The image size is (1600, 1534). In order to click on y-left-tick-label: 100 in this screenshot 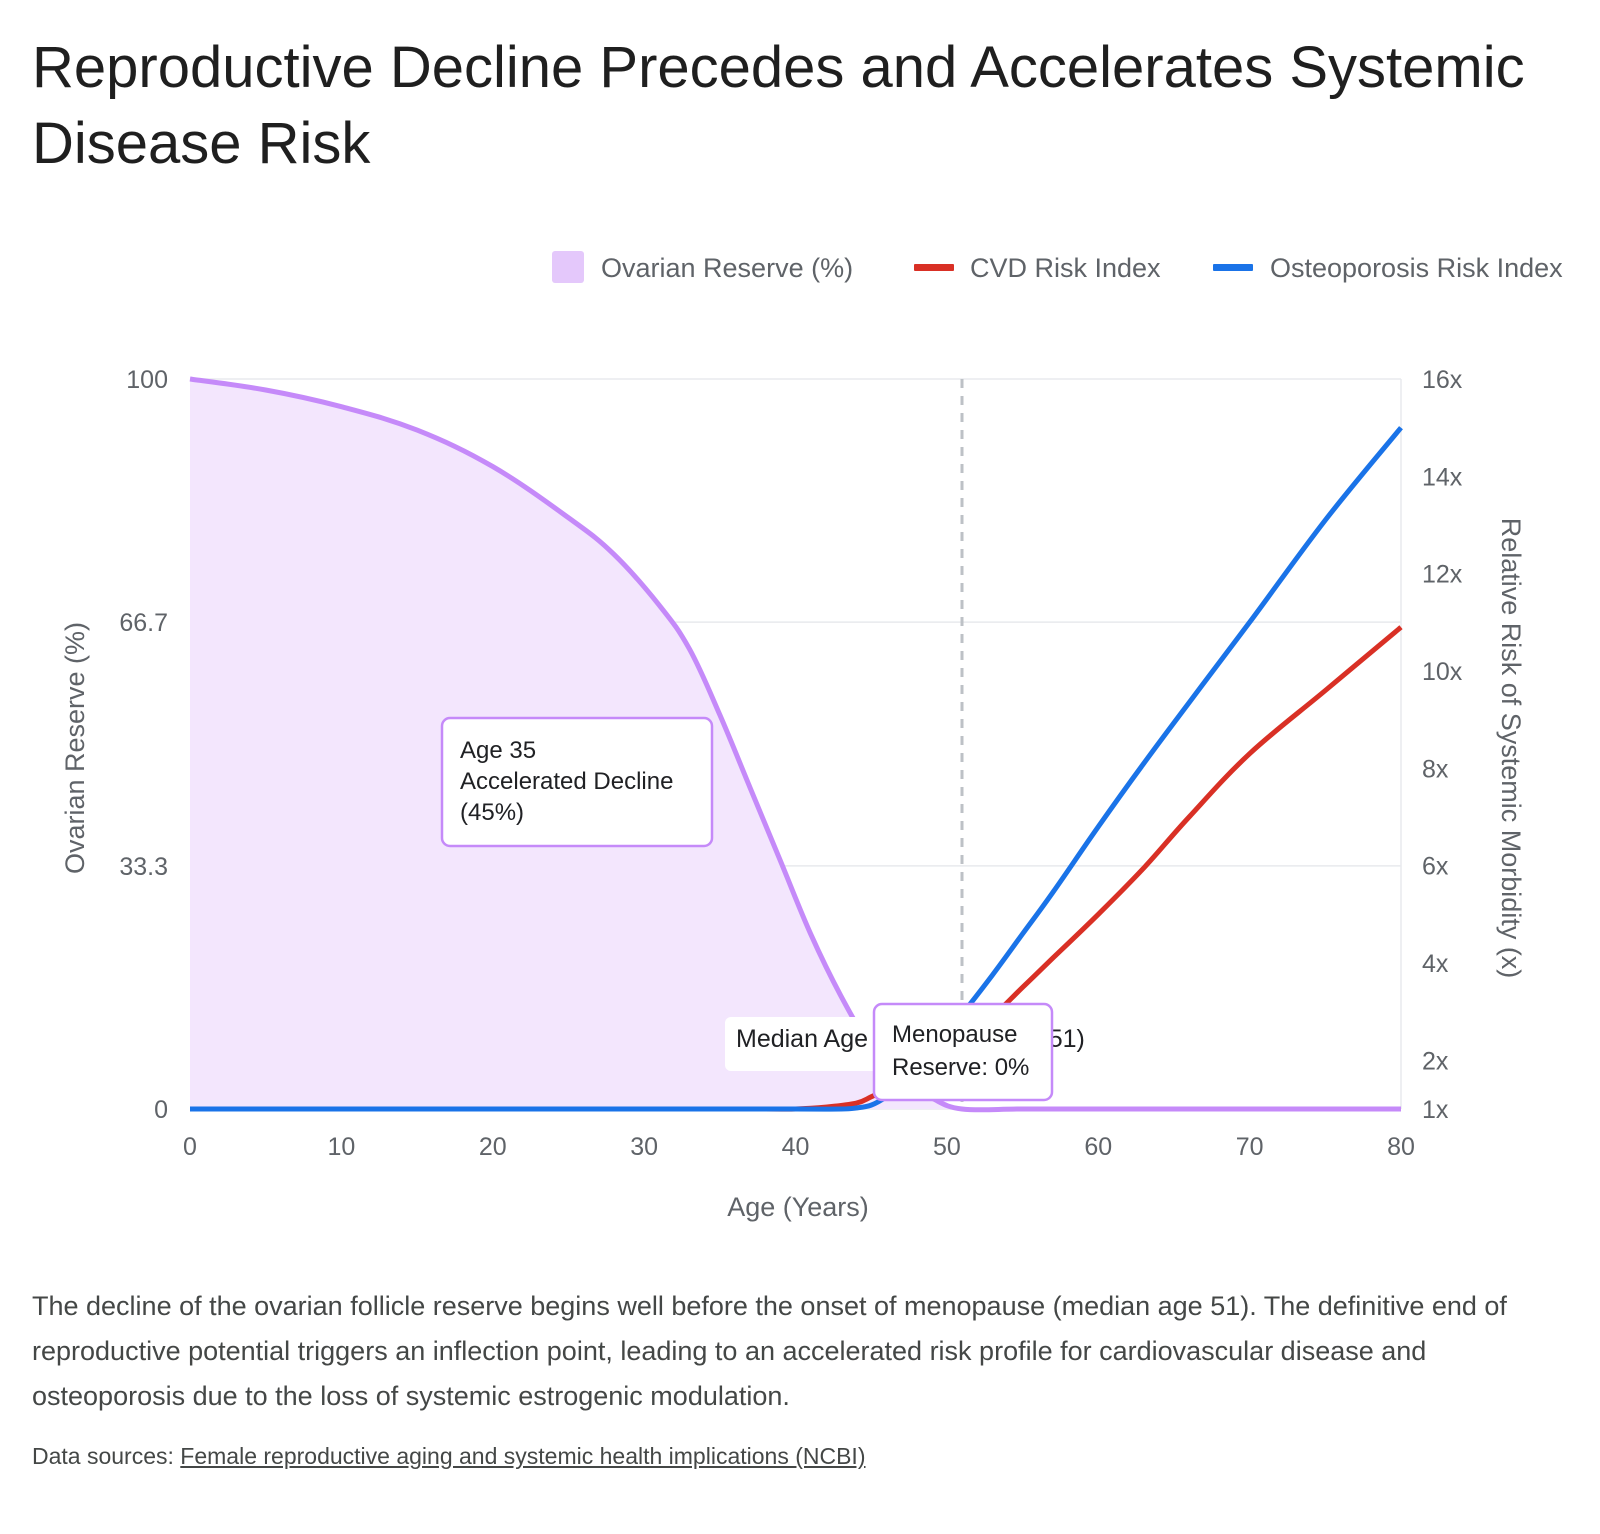, I will do `click(147, 380)`.